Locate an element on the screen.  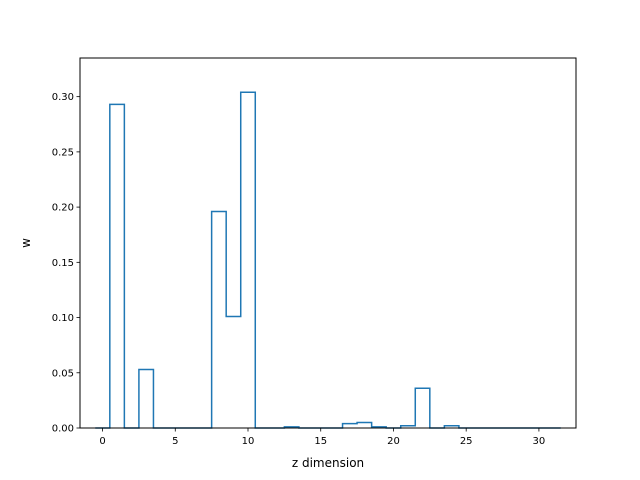
x-tick-label-25: 25 is located at coordinates (466, 441).